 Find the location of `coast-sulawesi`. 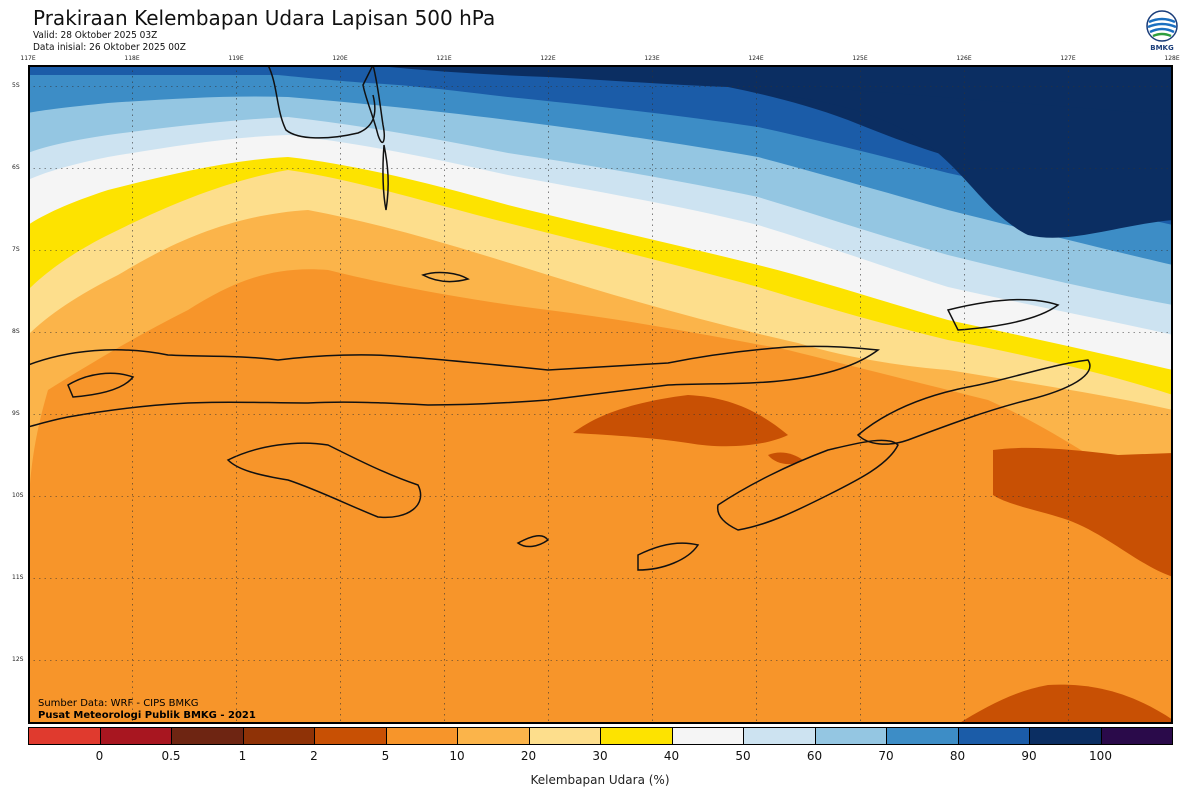

coast-sulawesi is located at coordinates (373, 104).